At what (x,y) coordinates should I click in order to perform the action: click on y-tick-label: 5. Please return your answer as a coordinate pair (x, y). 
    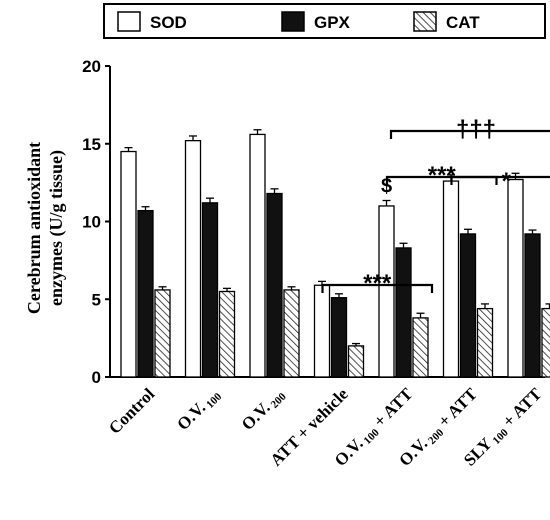
    Looking at the image, I should click on (96, 299).